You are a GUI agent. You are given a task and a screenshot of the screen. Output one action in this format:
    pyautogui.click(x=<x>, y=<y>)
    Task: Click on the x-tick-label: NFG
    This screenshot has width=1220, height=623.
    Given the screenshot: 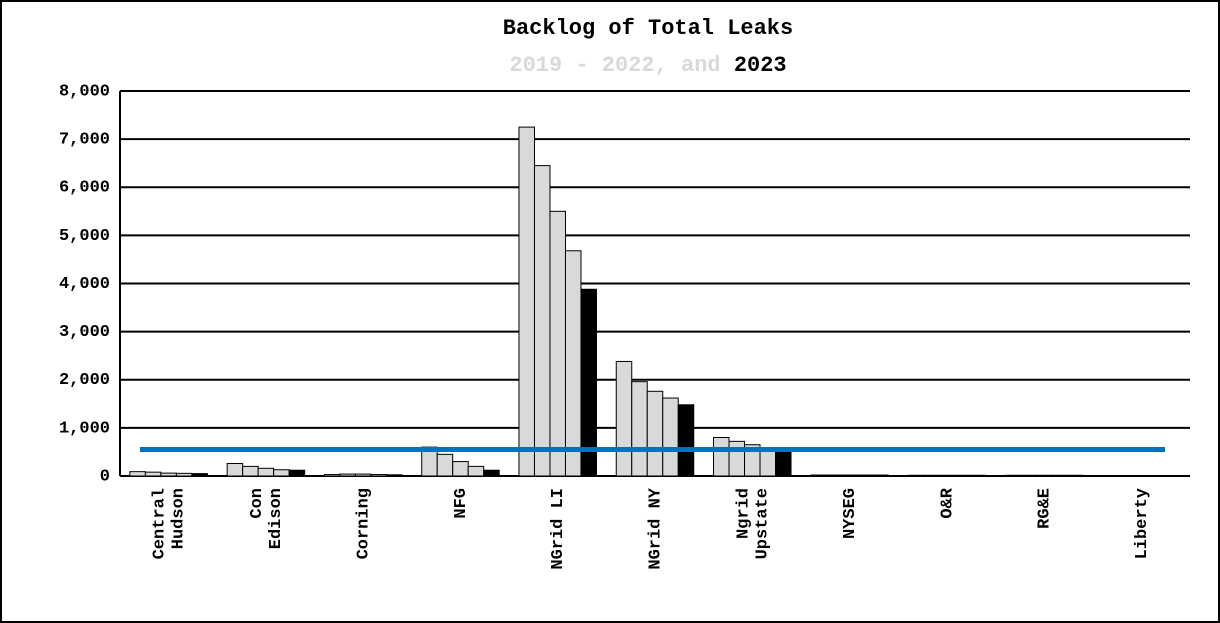 What is the action you would take?
    pyautogui.click(x=461, y=503)
    